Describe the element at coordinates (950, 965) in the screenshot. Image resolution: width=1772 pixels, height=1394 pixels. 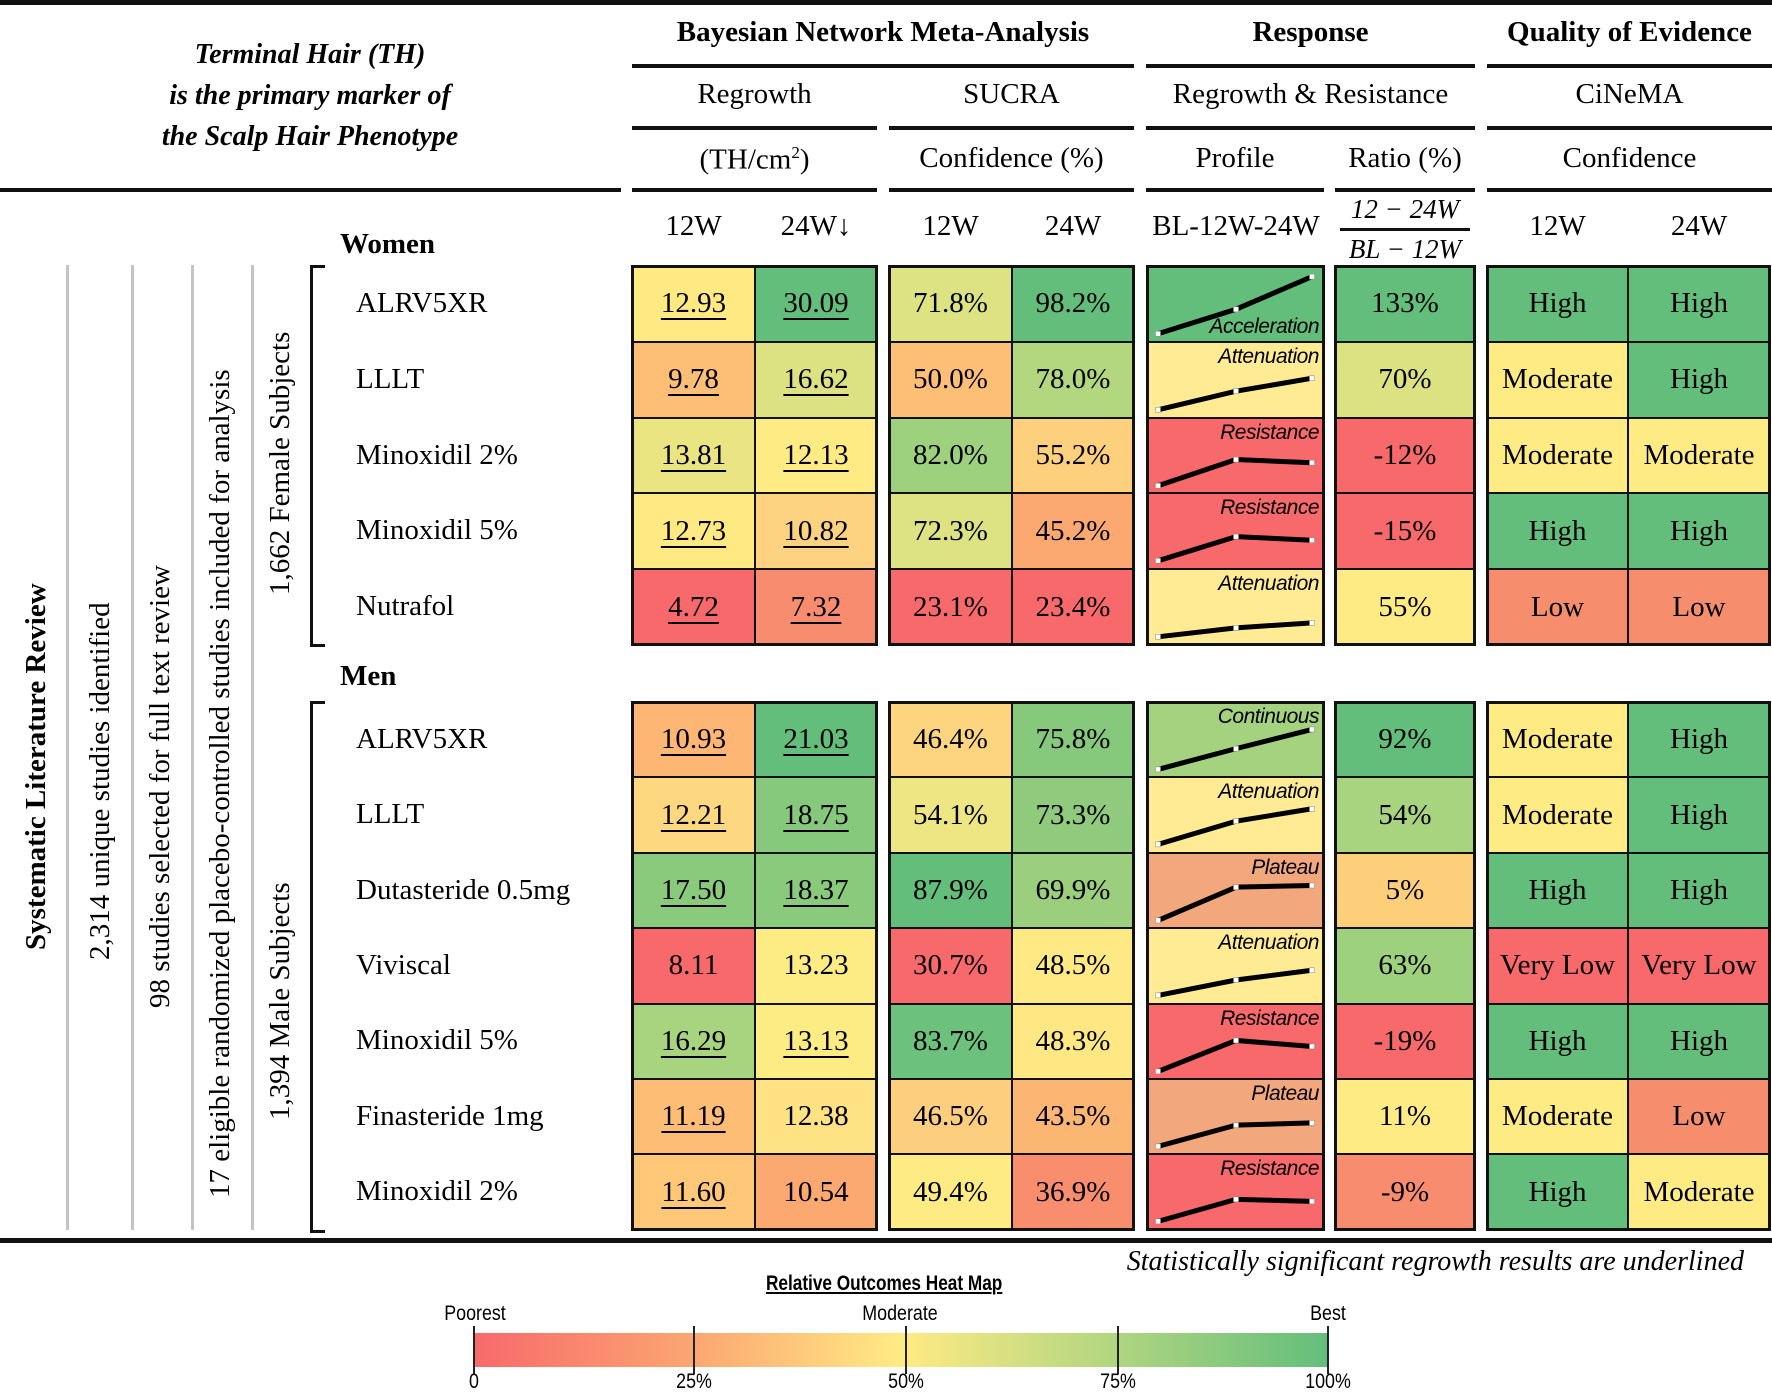
I see `cell-value: 30.7%` at that location.